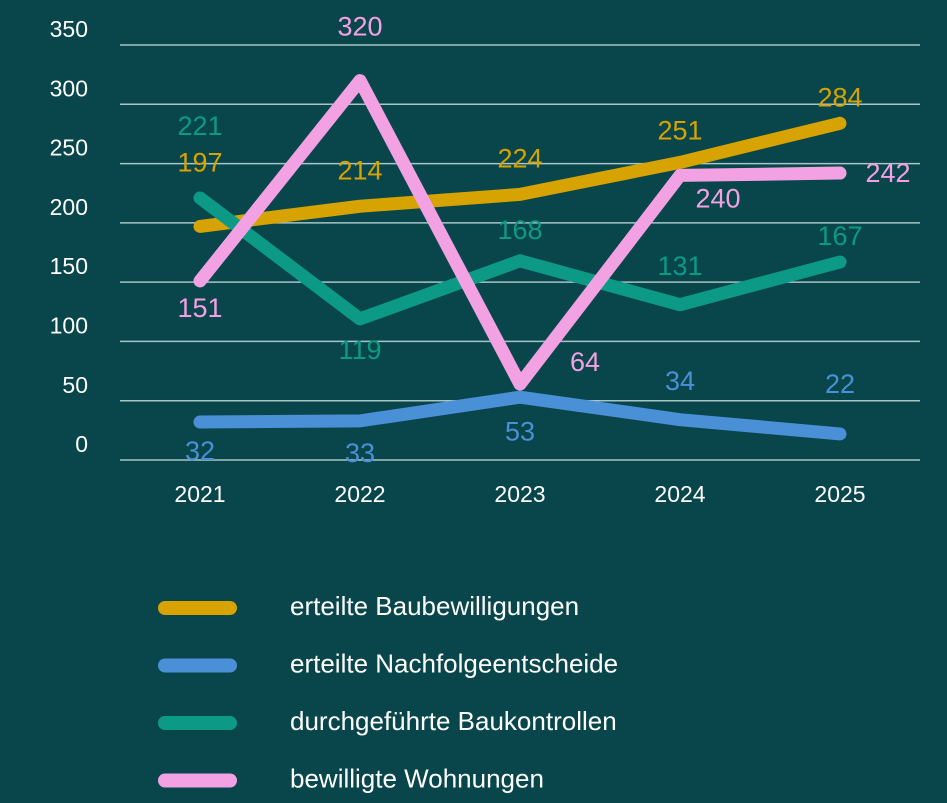  Describe the element at coordinates (839, 494) in the screenshot. I see `x-tick-label: 2025` at that location.